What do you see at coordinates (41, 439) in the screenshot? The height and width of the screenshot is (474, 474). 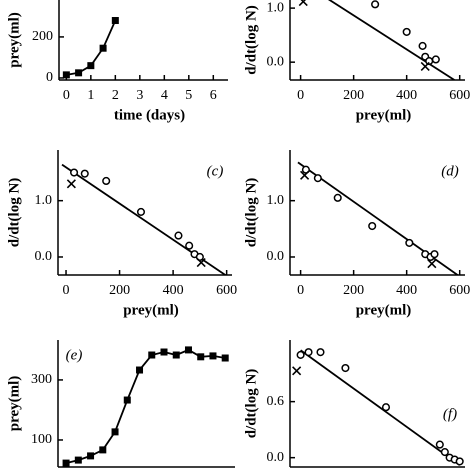 I see `y-tick-label: 100` at bounding box center [41, 439].